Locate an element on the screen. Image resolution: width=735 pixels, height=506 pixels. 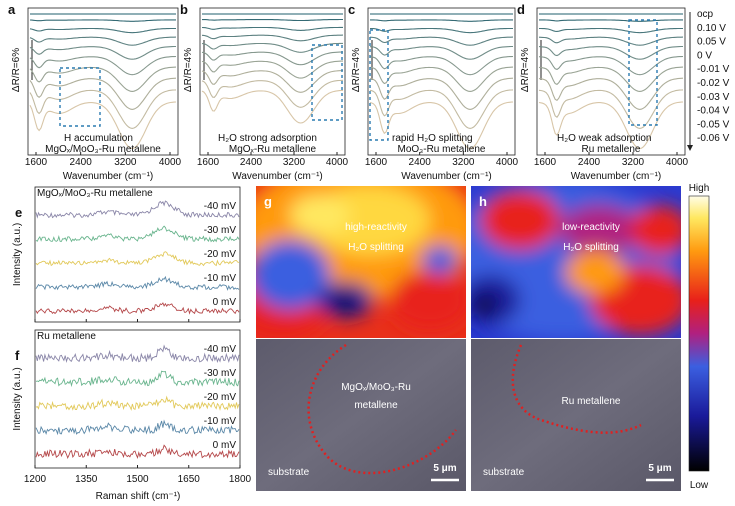
colorbar is located at coordinates (699, 333).